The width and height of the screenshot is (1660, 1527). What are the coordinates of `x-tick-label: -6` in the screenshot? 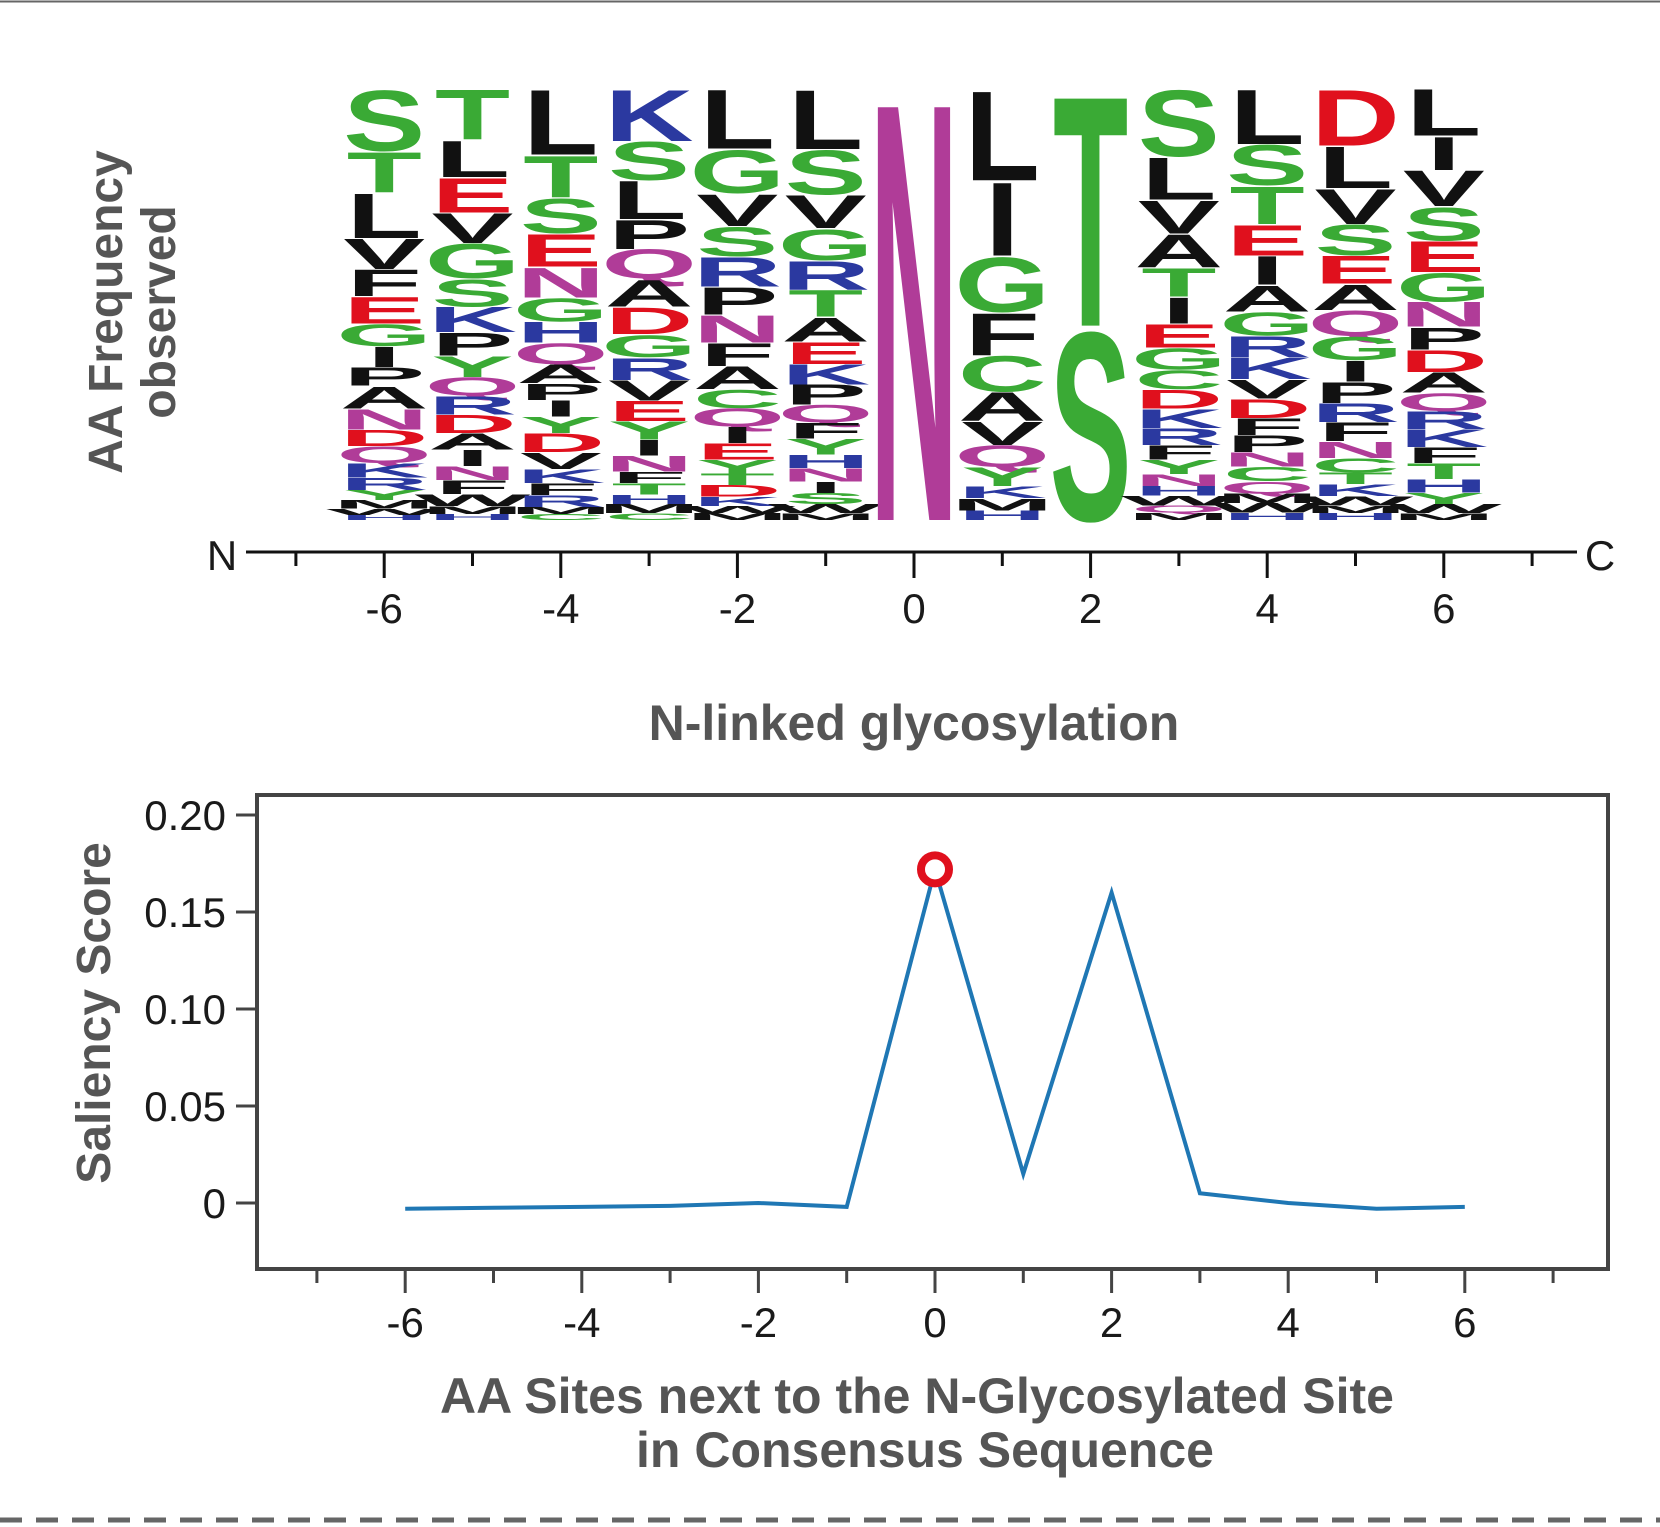 It's located at (405, 1322).